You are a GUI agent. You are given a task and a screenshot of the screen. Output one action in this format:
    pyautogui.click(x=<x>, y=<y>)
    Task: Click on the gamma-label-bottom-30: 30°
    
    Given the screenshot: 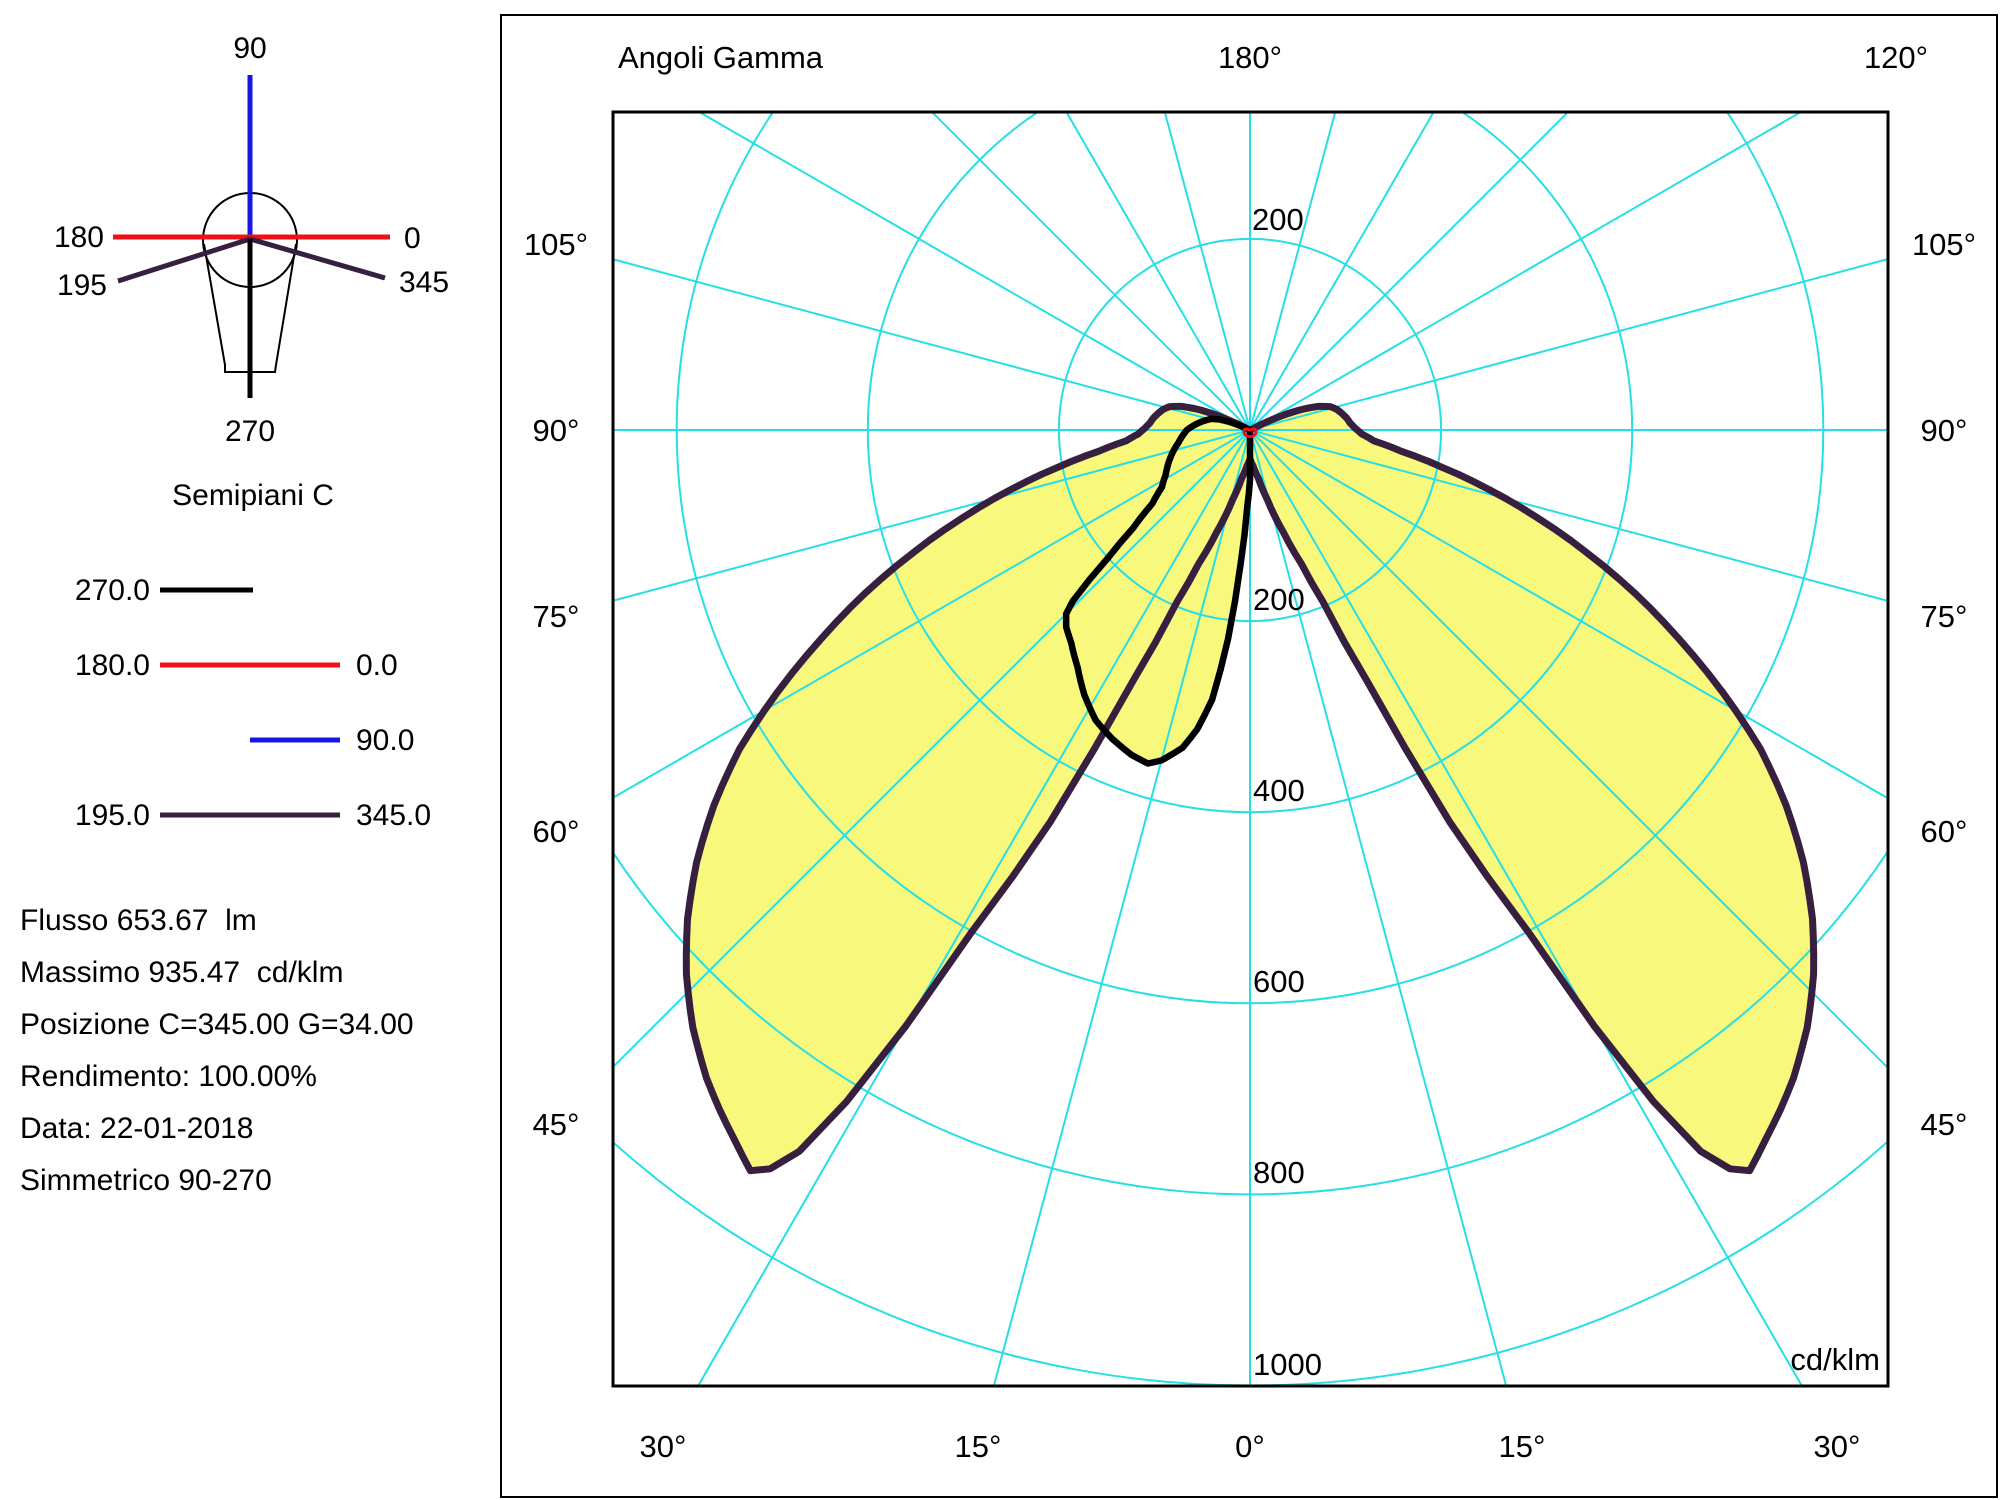 What is the action you would take?
    pyautogui.click(x=1837, y=1446)
    